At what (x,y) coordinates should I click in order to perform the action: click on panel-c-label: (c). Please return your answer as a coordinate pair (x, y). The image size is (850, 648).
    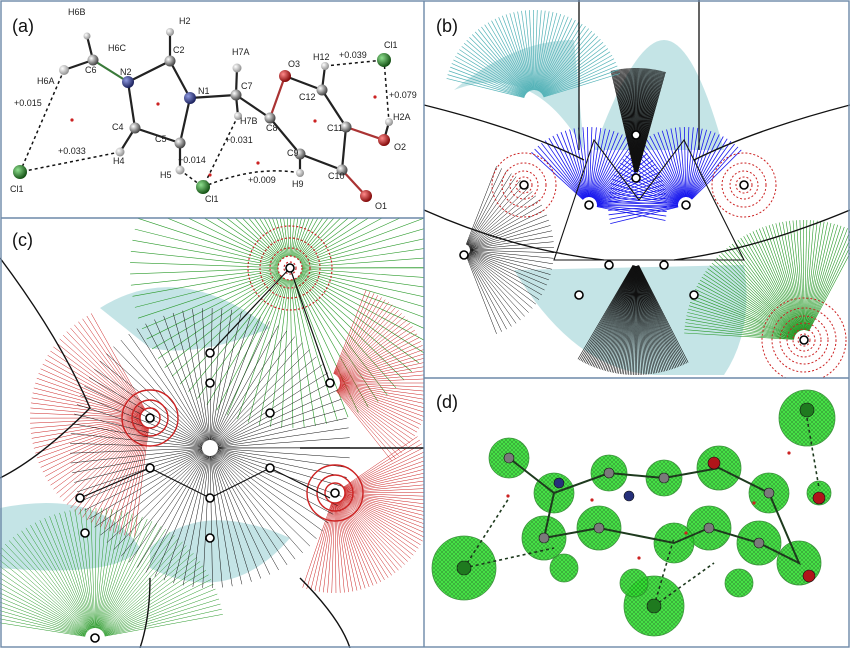
    Looking at the image, I should click on (22, 240).